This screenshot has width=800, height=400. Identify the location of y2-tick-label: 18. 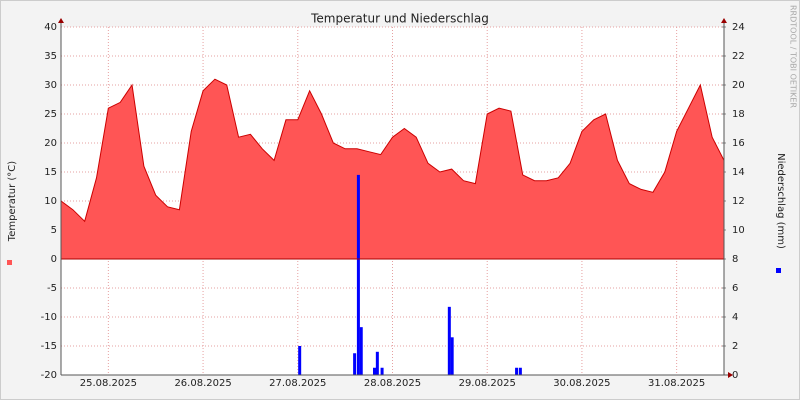
(738, 114).